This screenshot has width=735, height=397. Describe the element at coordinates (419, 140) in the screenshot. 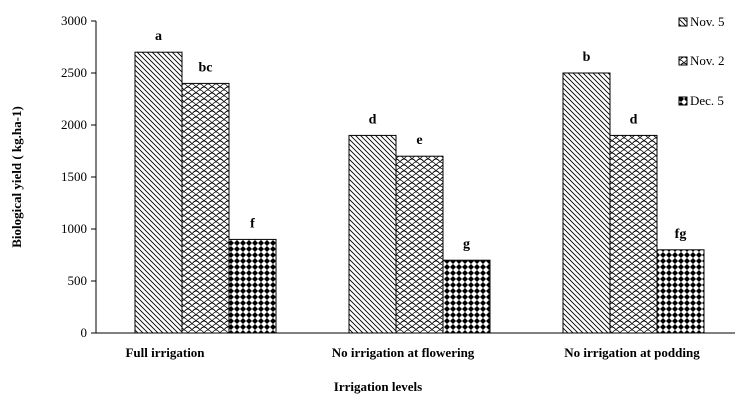

I see `bar-data-label: e` at that location.